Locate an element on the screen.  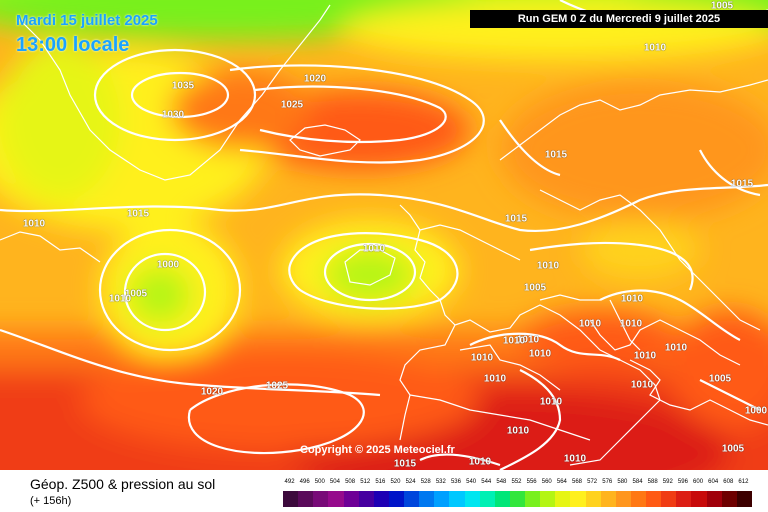
scale-label: 528 is located at coordinates (425, 482).